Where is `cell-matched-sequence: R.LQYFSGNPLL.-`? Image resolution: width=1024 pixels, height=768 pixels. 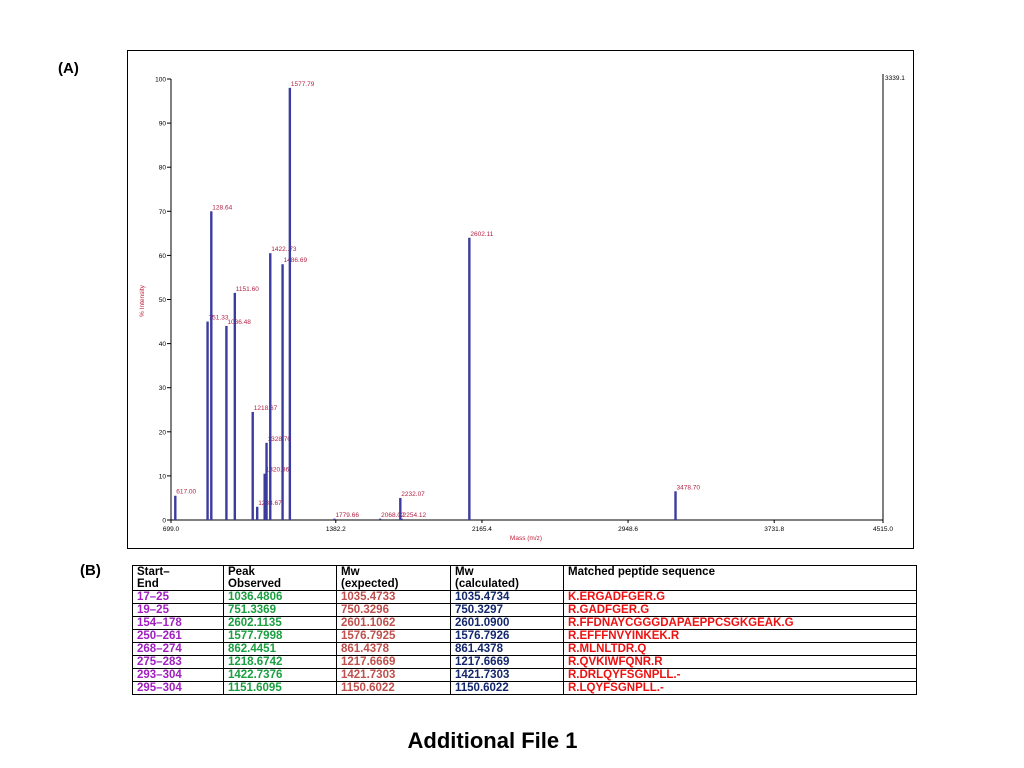
cell-matched-sequence: R.LQYFSGNPLL.- is located at coordinates (740, 688).